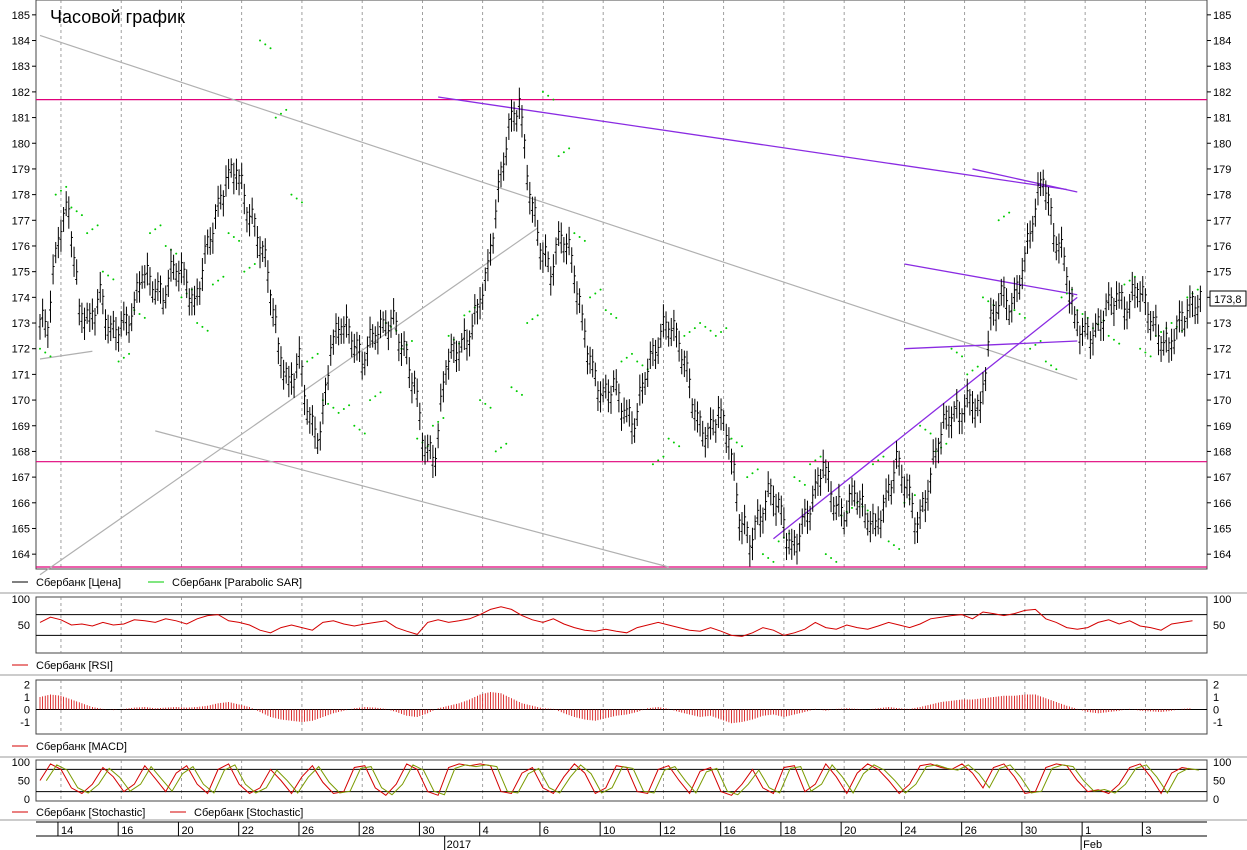 This screenshot has height=850, width=1247. Describe the element at coordinates (609, 831) in the screenshot. I see `time-tick-label: 10` at that location.